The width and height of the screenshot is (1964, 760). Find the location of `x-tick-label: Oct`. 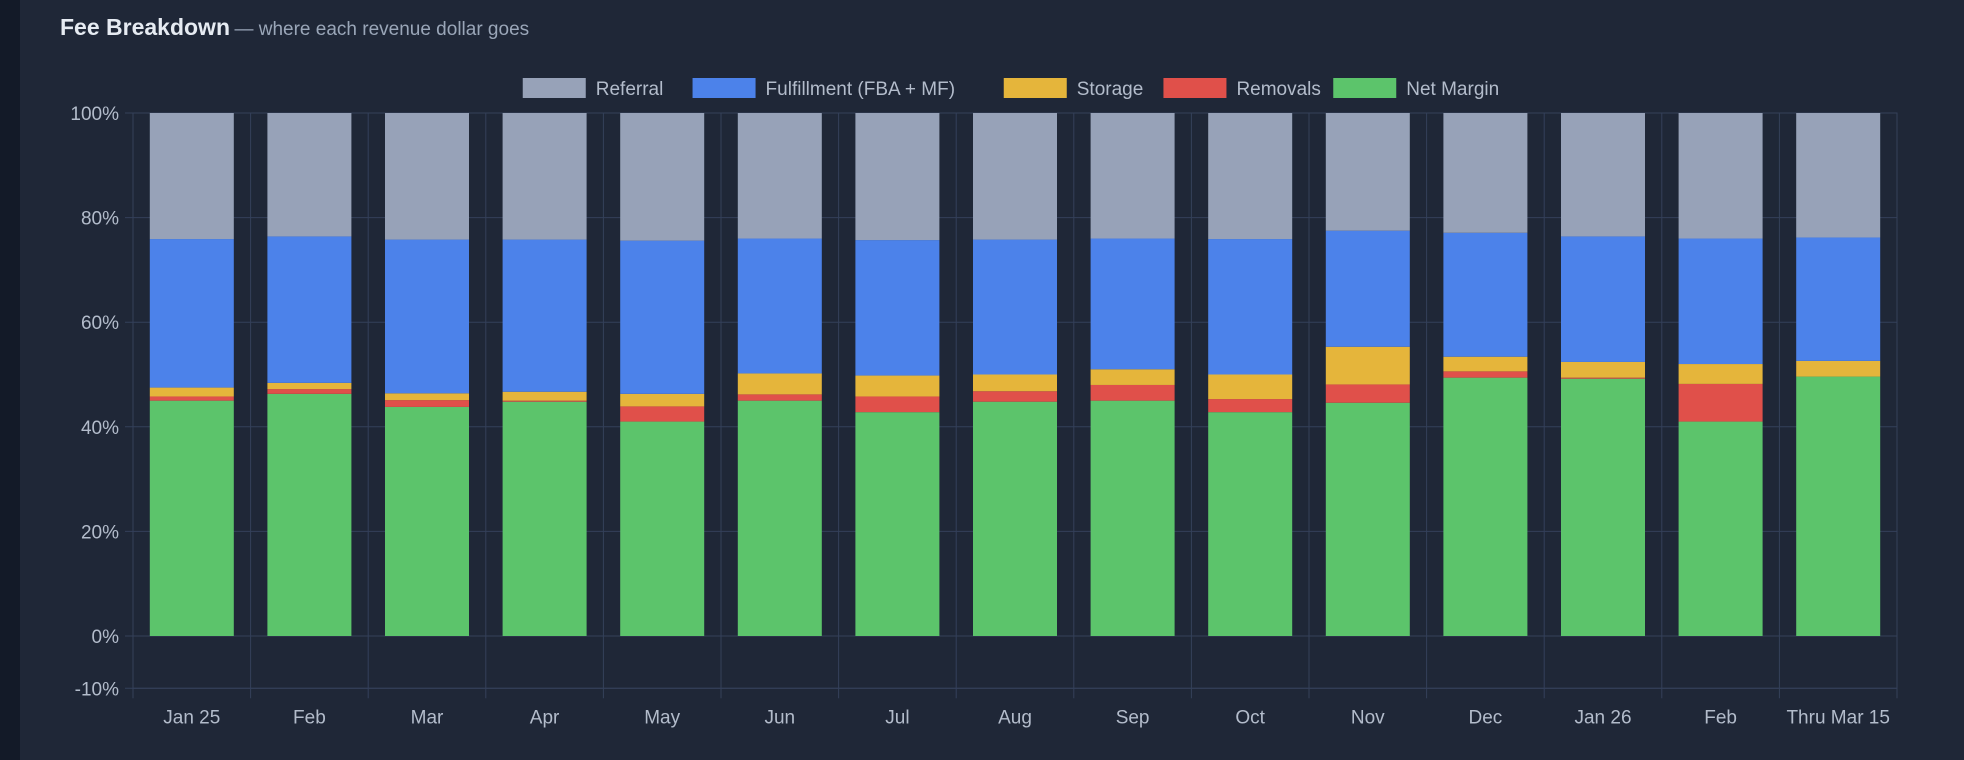

x-tick-label: Oct is located at coordinates (1250, 717).